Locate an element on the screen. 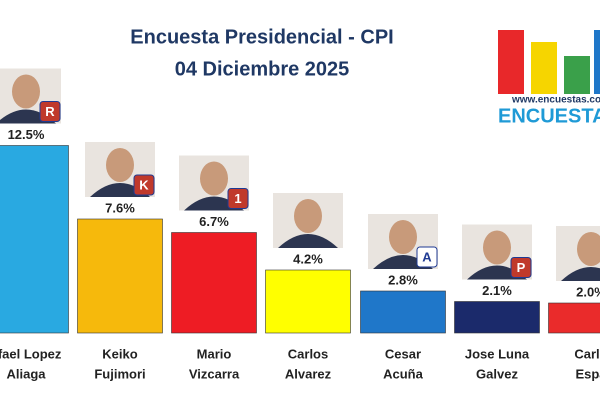 The width and height of the screenshot is (600, 400). x-tick-label: Fujimori is located at coordinates (119, 373).